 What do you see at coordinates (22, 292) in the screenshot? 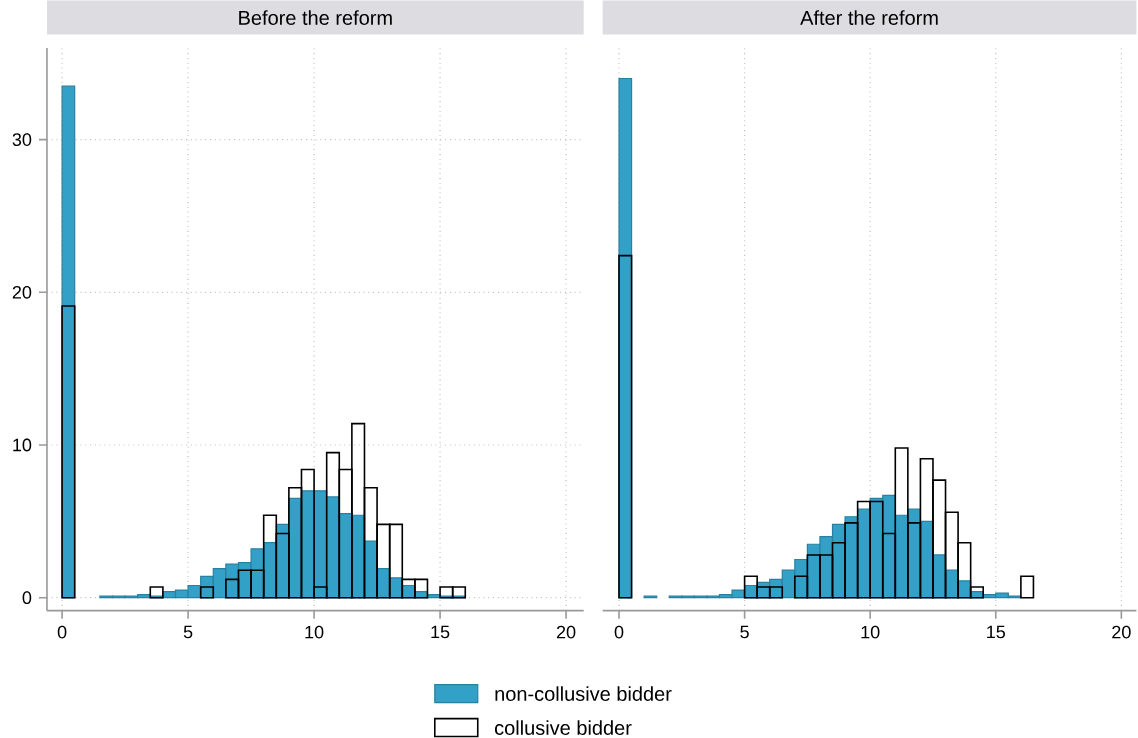
I see `y-tick-label: 20` at bounding box center [22, 292].